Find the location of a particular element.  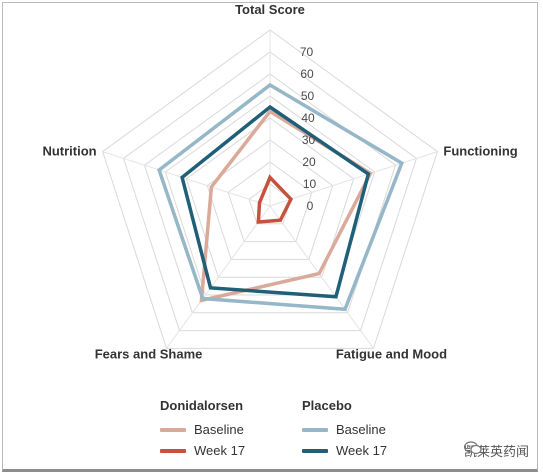

legend-item-placebo-baseline: Baseline is located at coordinates (367, 429).